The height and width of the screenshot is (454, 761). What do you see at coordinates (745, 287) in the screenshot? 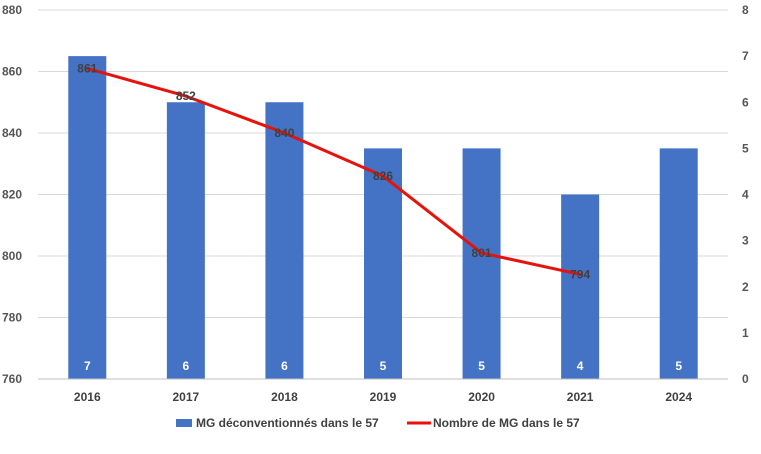
I see `y-right-tick-label: 2` at bounding box center [745, 287].